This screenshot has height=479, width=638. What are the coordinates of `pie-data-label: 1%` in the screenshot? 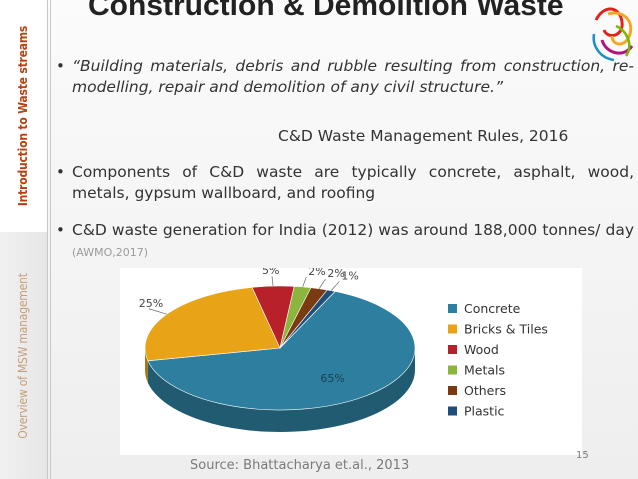 It's located at (349, 275).